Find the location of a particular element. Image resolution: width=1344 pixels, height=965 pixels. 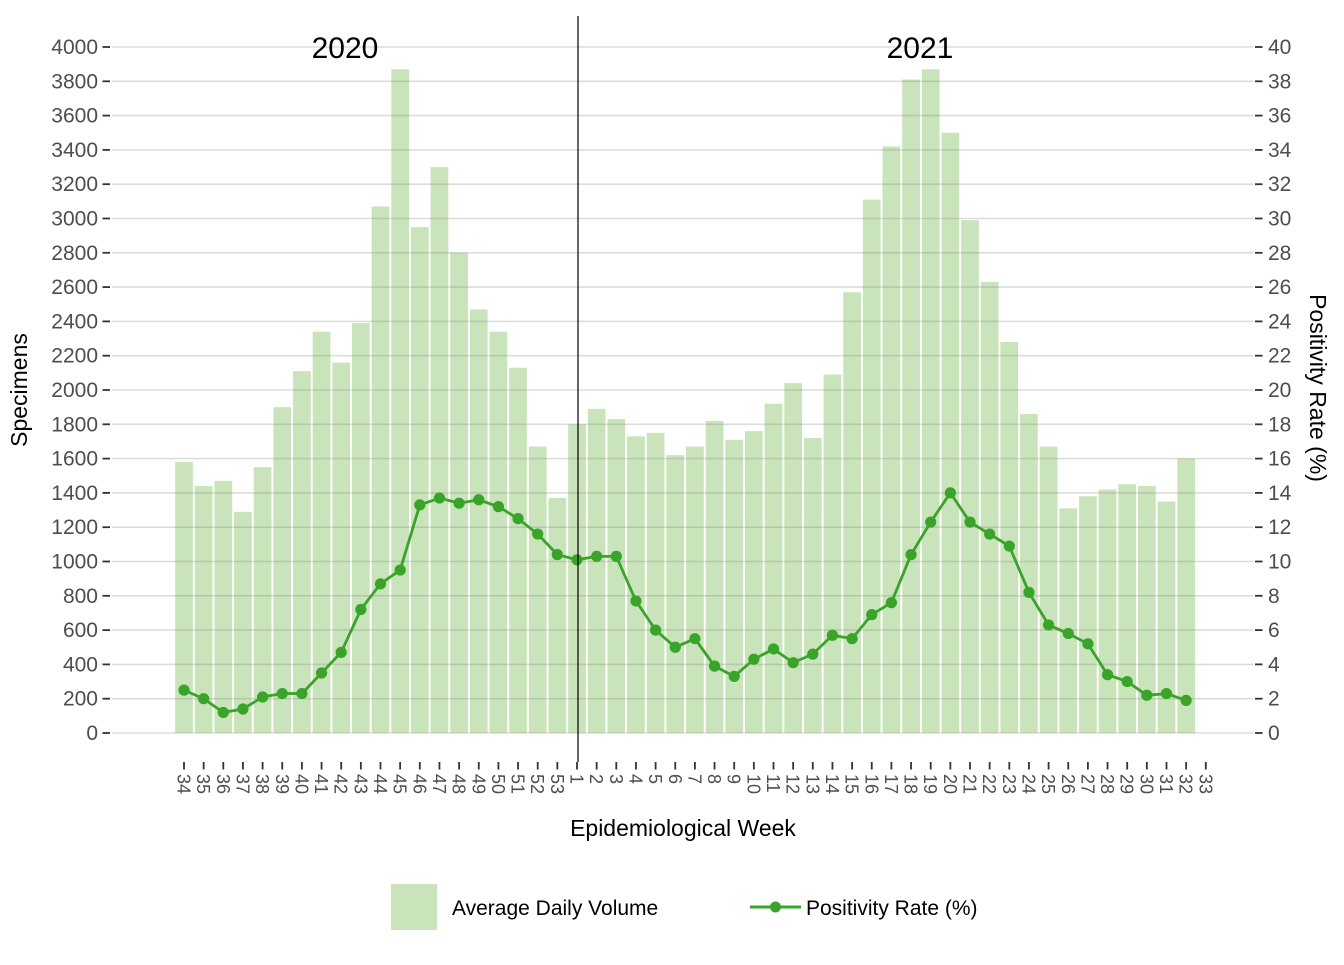

right-tick-label: 32 is located at coordinates (1279, 184).